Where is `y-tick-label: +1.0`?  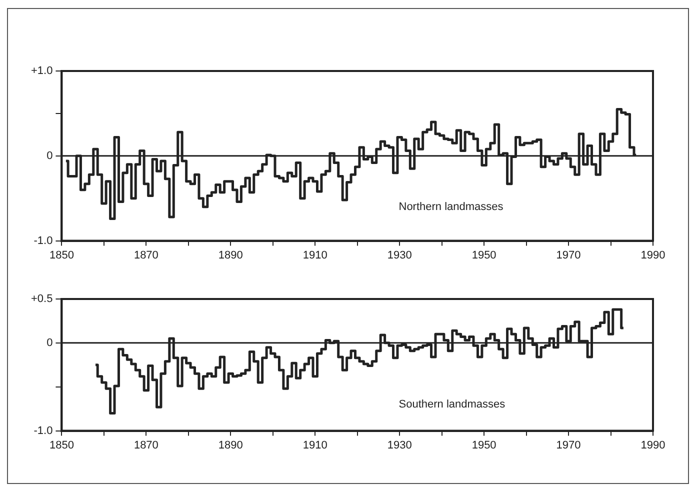
y-tick-label: +1.0 is located at coordinates (41, 71).